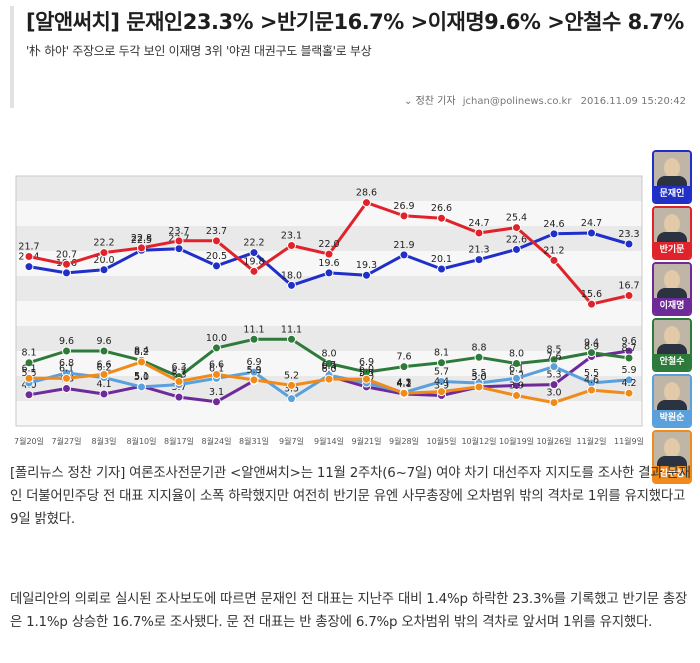 Image resolution: width=700 pixels, height=663 pixels. Describe the element at coordinates (633, 101) in the screenshot. I see `publish-date: 2016.11.09 15:20:42` at that location.